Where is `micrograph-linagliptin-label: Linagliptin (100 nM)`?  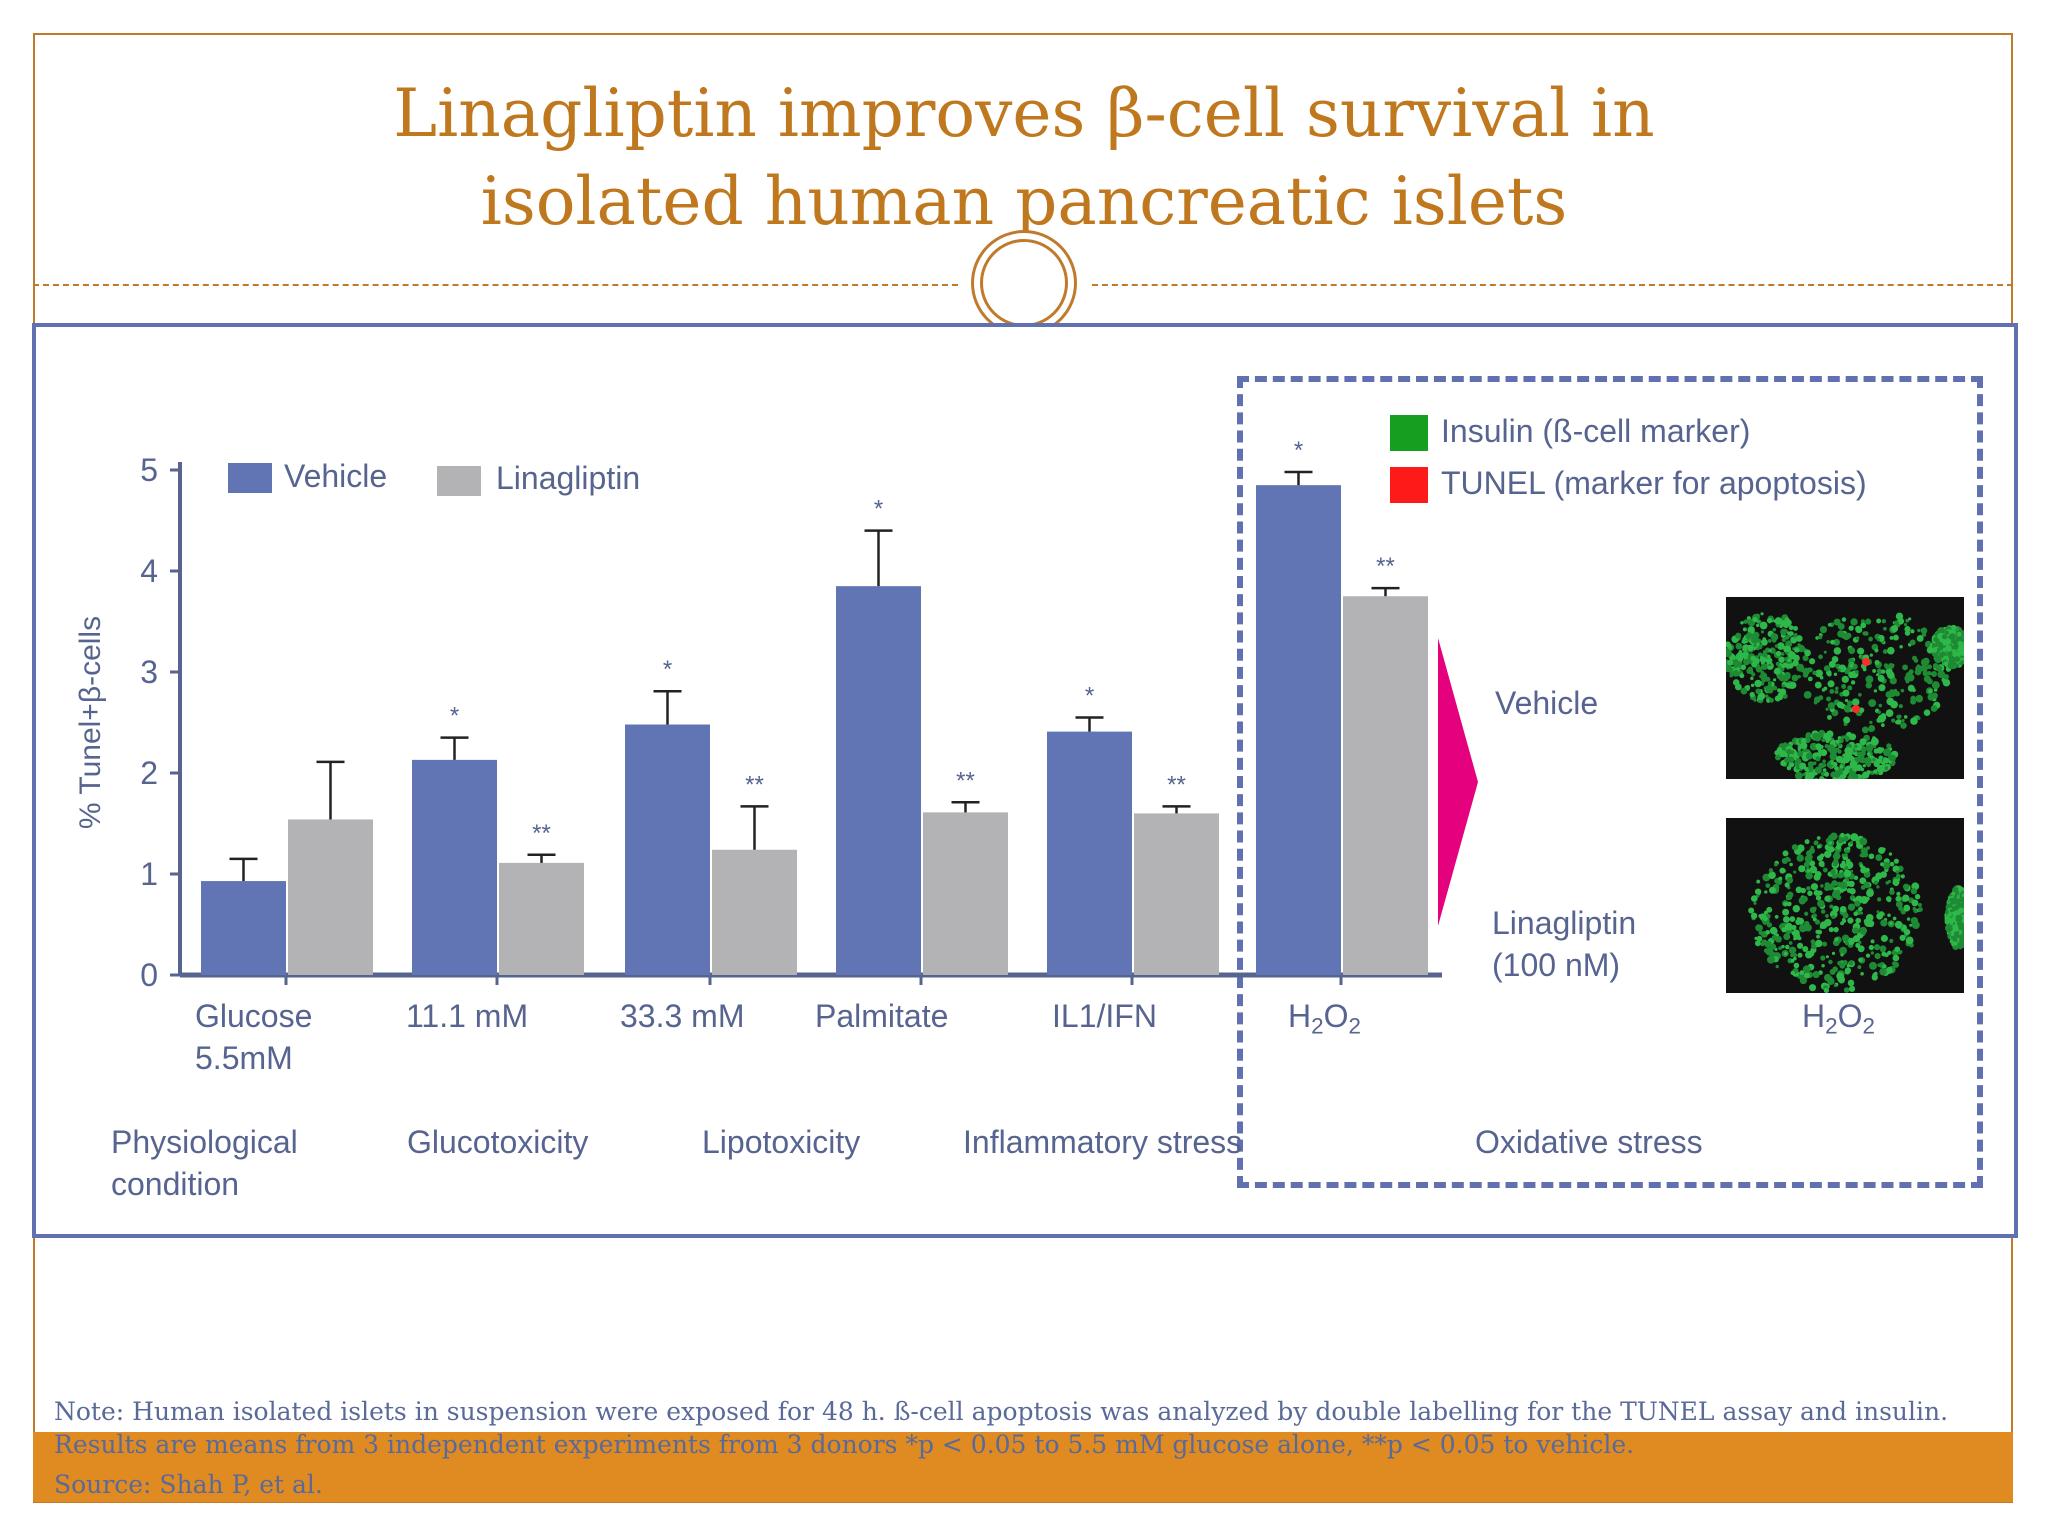
micrograph-linagliptin-label: Linagliptin (100 nM) is located at coordinates (1564, 944).